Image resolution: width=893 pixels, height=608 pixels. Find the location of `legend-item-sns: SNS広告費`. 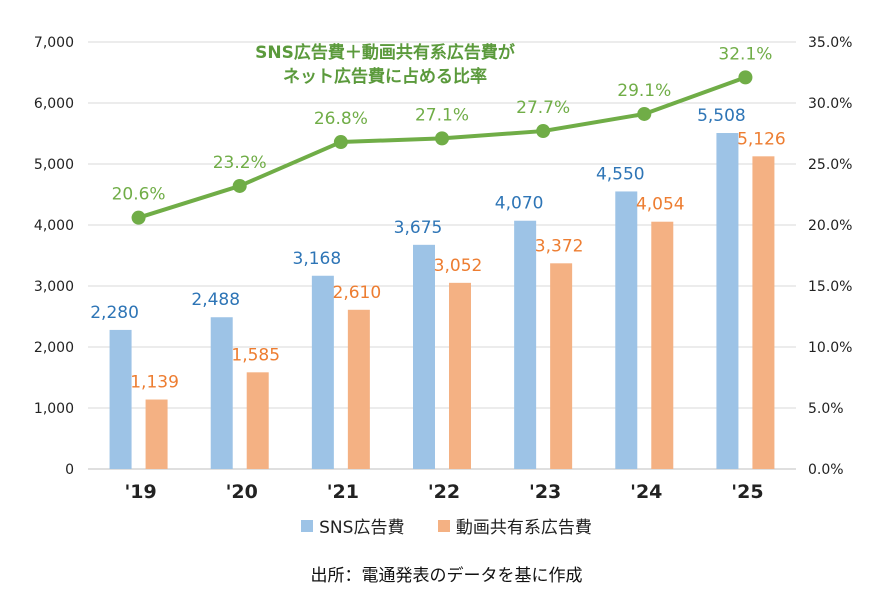

legend-item-sns: SNS広告費 is located at coordinates (352, 525).